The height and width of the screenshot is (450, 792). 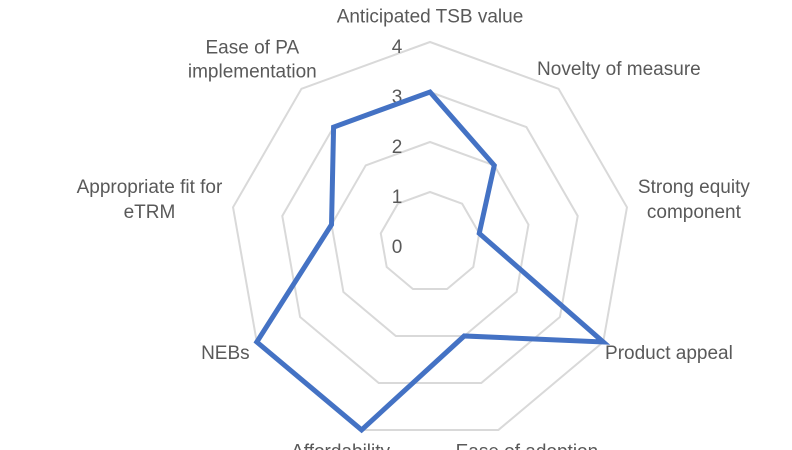 What do you see at coordinates (252, 59) in the screenshot?
I see `category-label: Ease of PA implementation` at bounding box center [252, 59].